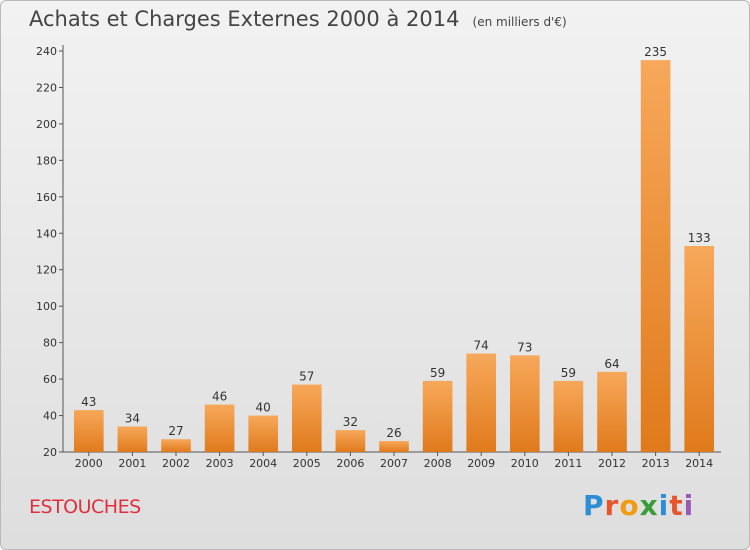  Describe the element at coordinates (481, 346) in the screenshot. I see `data-label-2009: 74` at that location.